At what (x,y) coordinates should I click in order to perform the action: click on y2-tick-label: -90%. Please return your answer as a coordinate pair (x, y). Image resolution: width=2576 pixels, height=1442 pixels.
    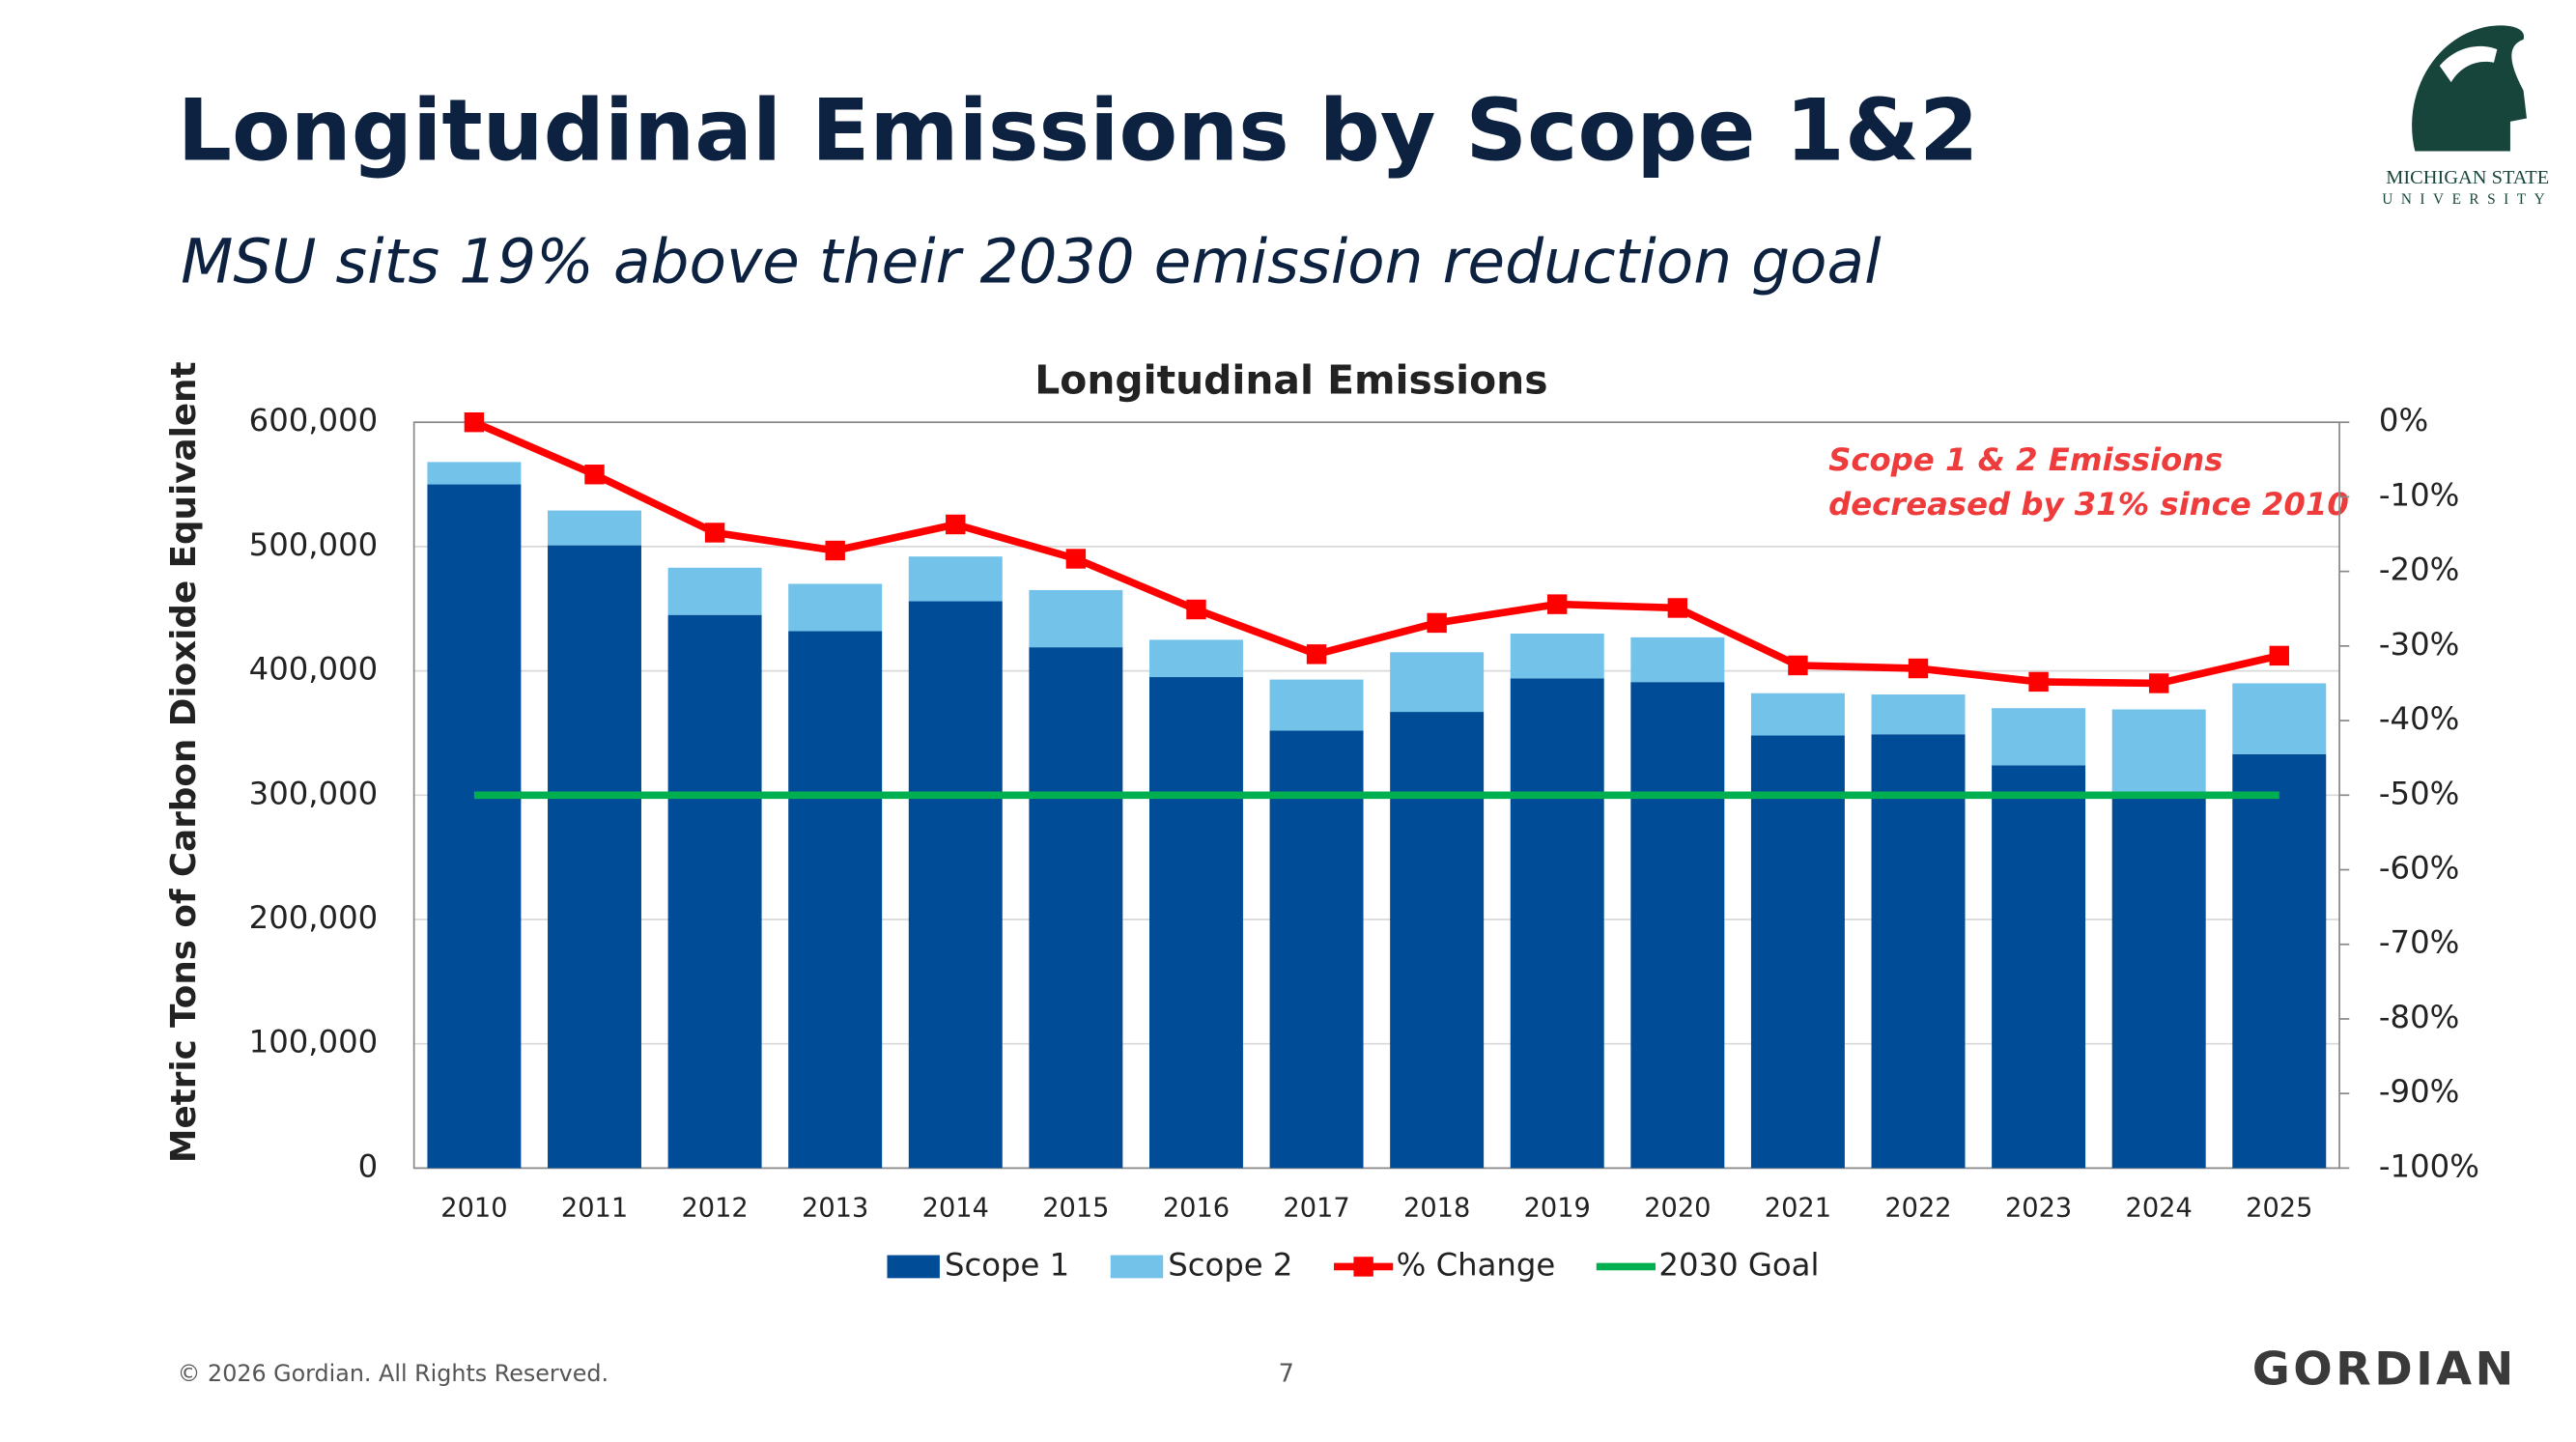
    Looking at the image, I should click on (2419, 1092).